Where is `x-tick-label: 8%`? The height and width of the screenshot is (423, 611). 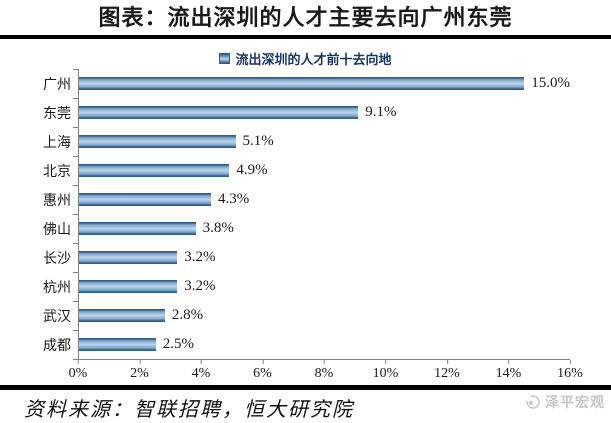 x-tick-label: 8% is located at coordinates (324, 371).